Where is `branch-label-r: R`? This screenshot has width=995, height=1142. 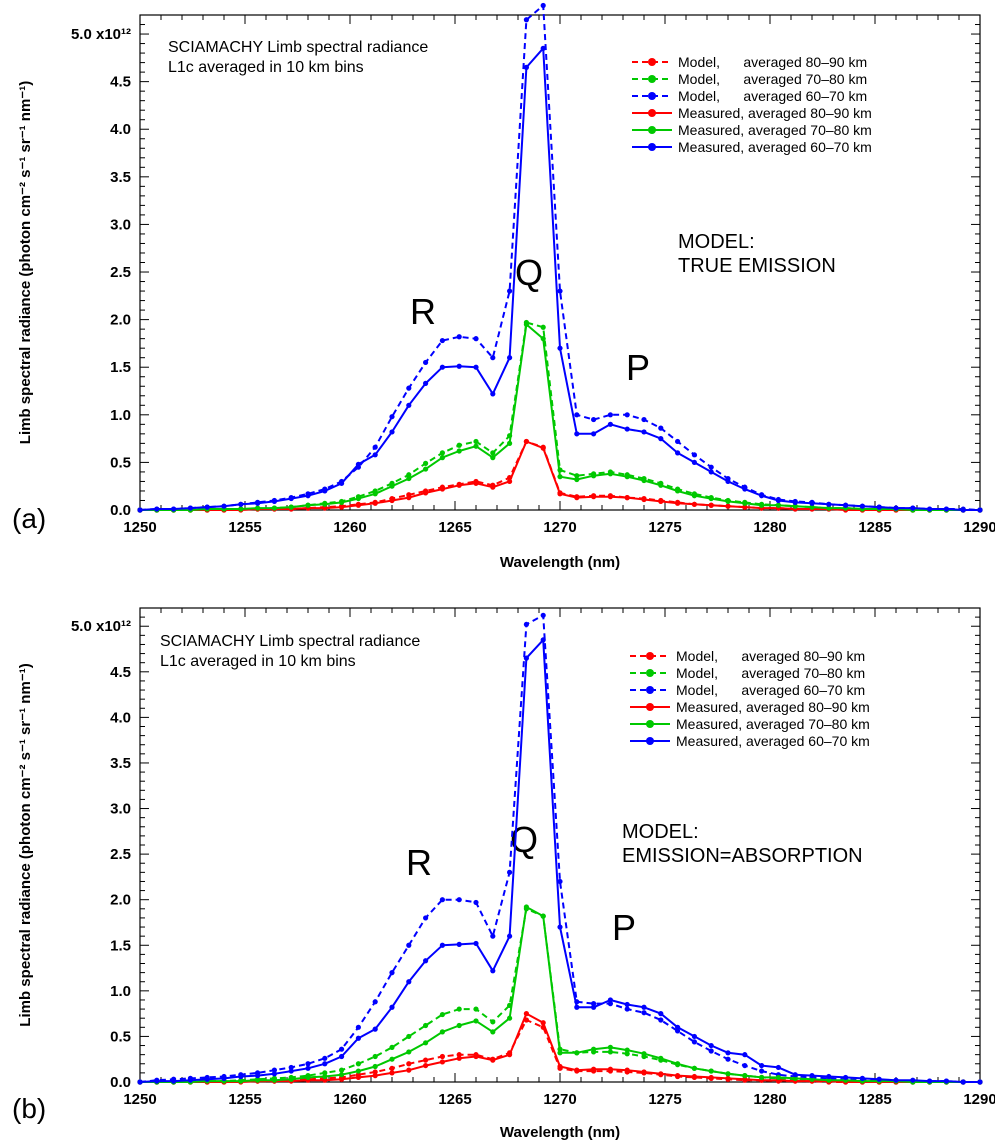 branch-label-r: R is located at coordinates (419, 862).